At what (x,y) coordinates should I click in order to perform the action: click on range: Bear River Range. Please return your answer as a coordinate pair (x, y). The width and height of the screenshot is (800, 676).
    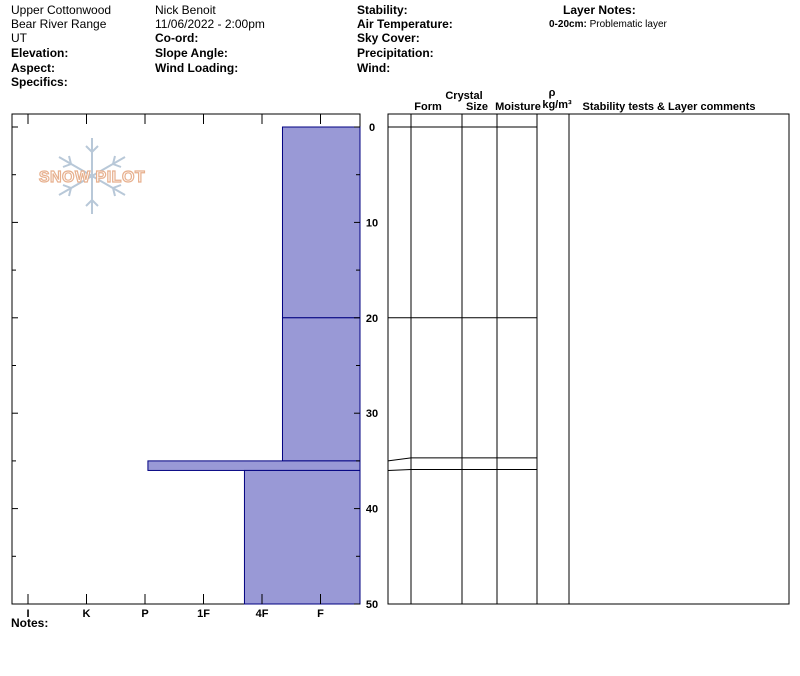
    Looking at the image, I should click on (59, 24).